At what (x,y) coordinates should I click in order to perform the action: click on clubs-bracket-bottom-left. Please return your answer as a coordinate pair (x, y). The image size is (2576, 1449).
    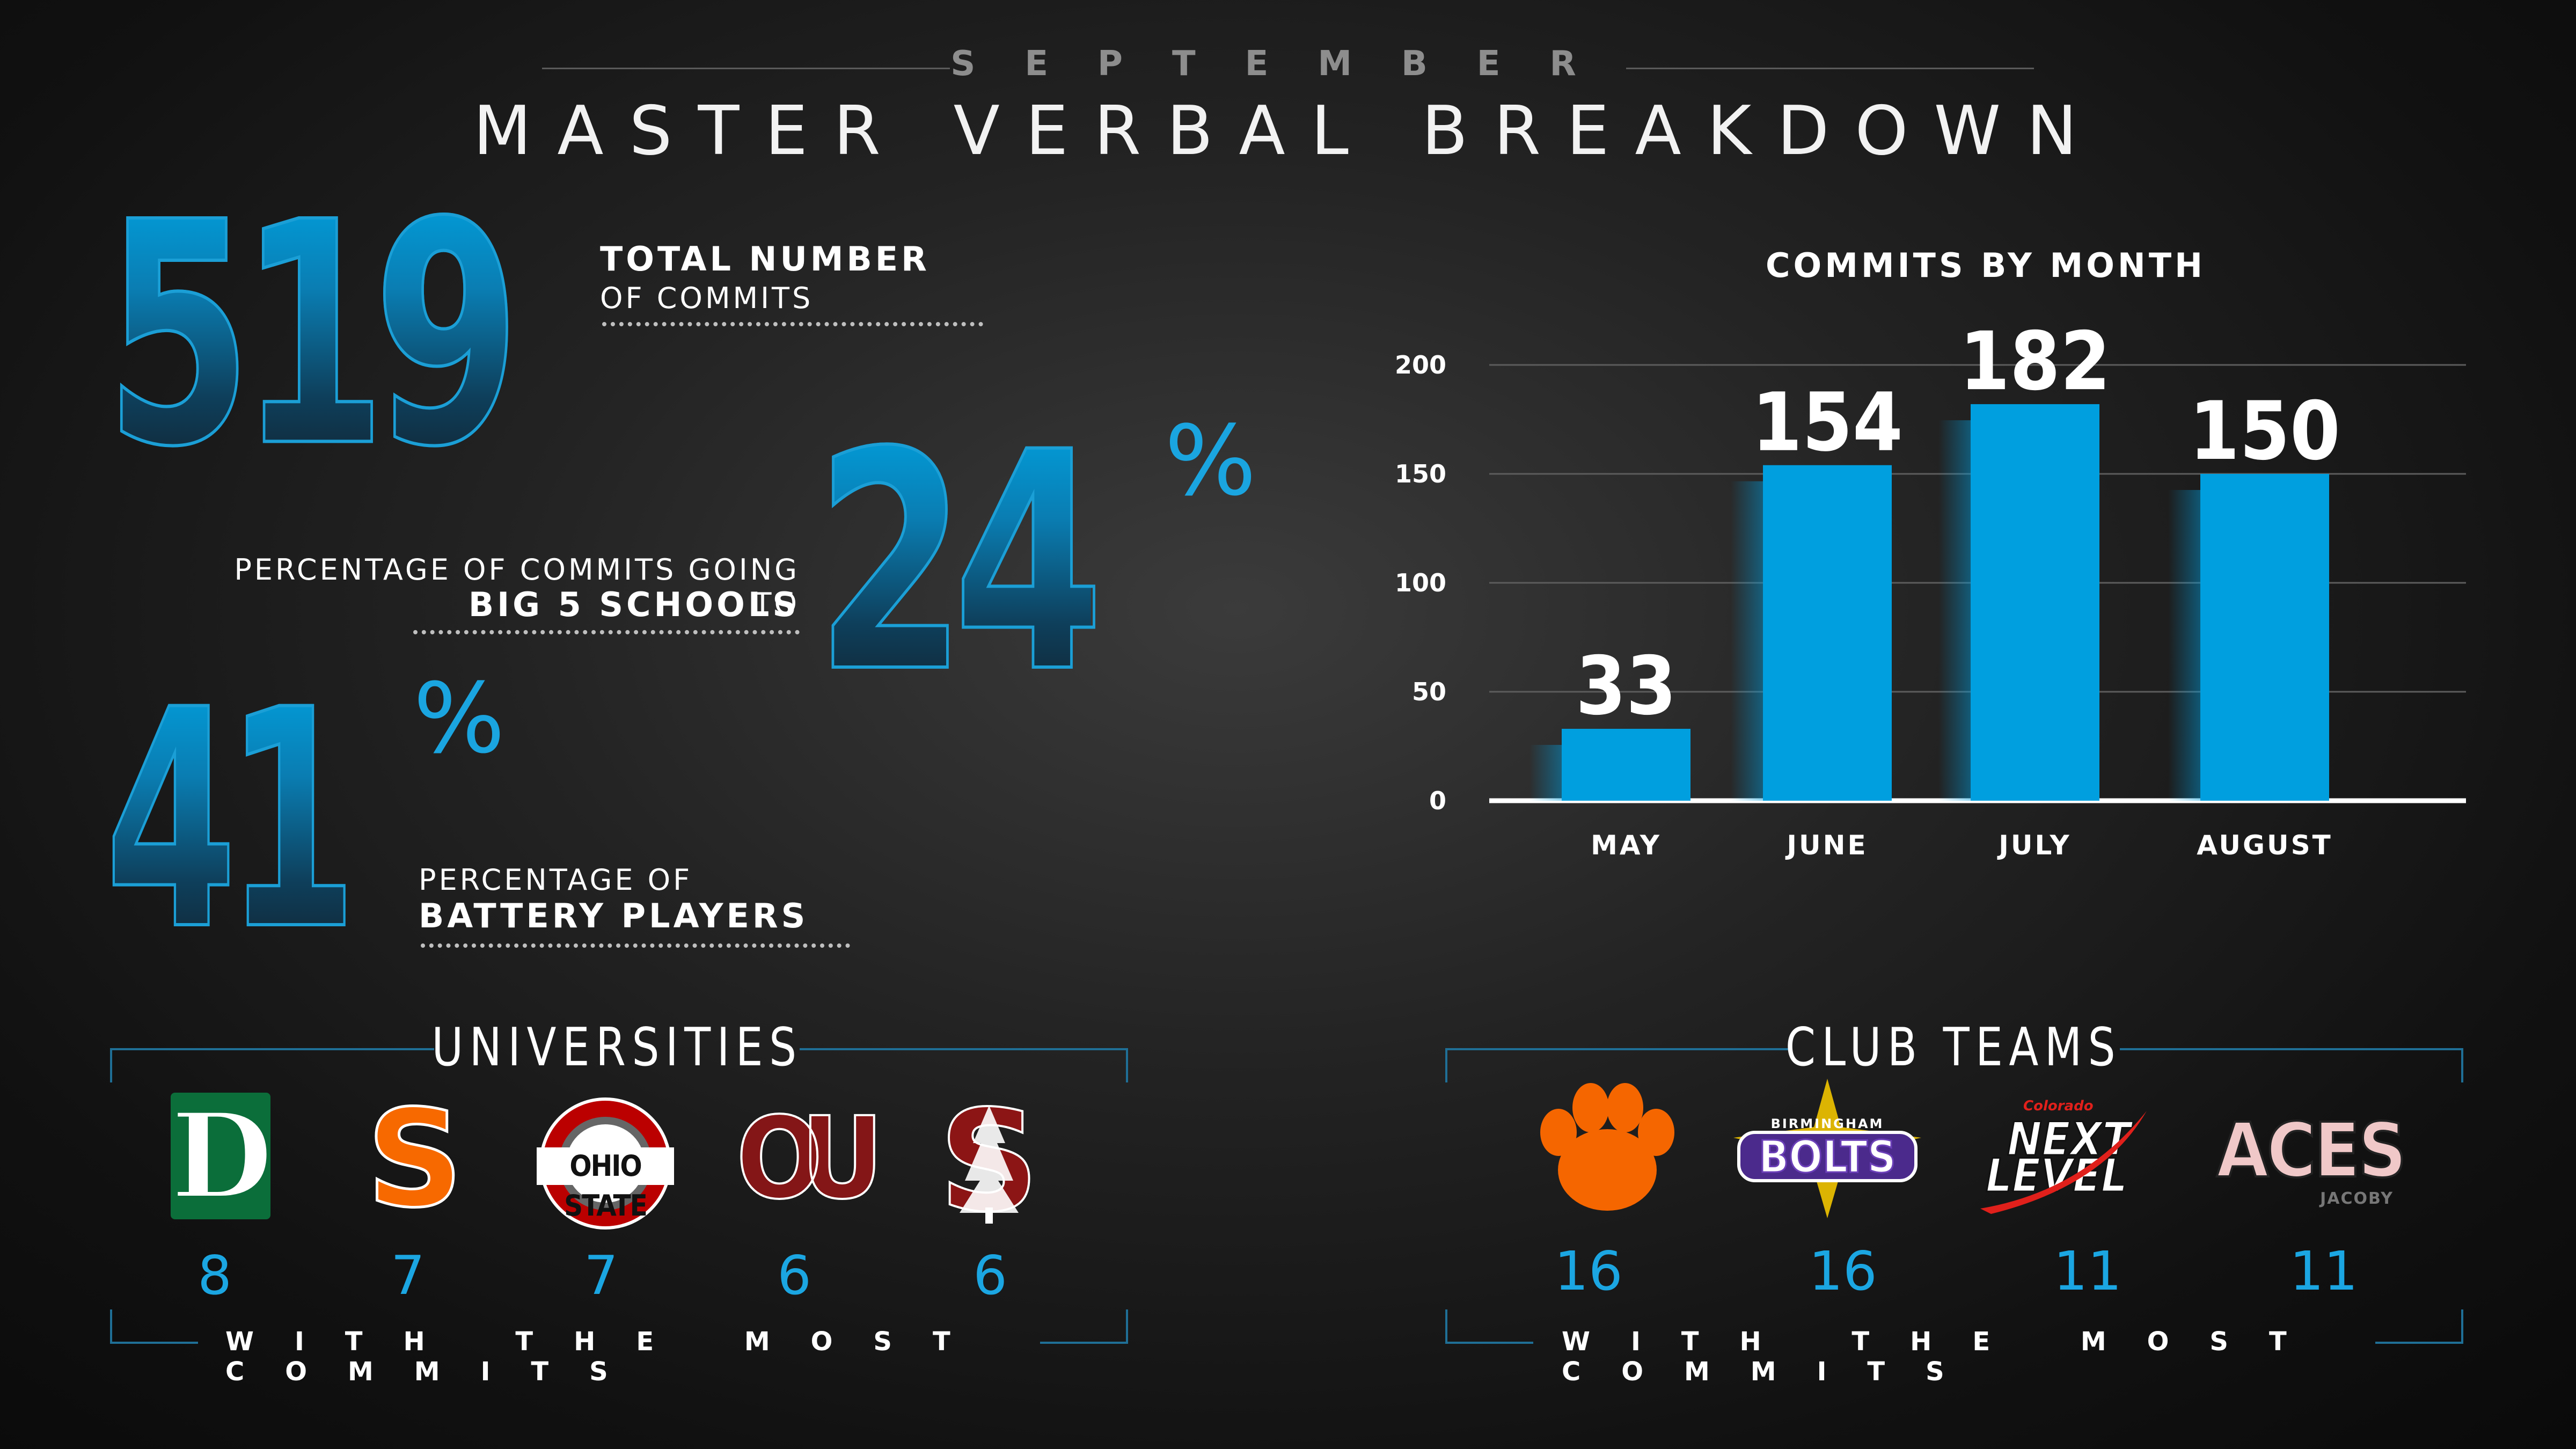
    Looking at the image, I should click on (1489, 1326).